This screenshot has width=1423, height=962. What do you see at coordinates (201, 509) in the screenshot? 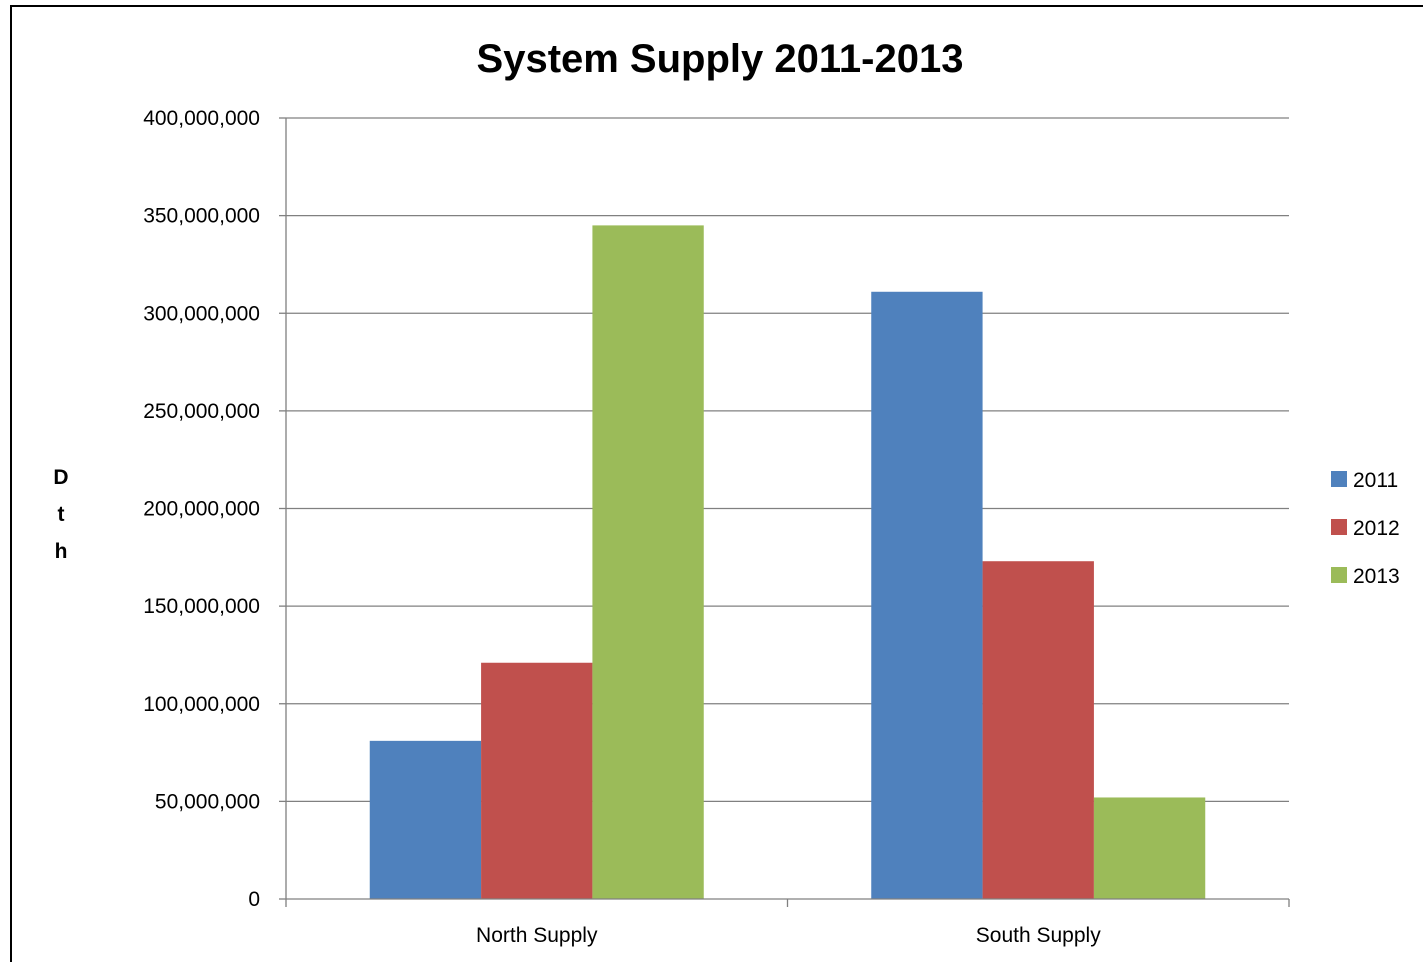
I see `y-tick-label: 200,000,000` at bounding box center [201, 509].